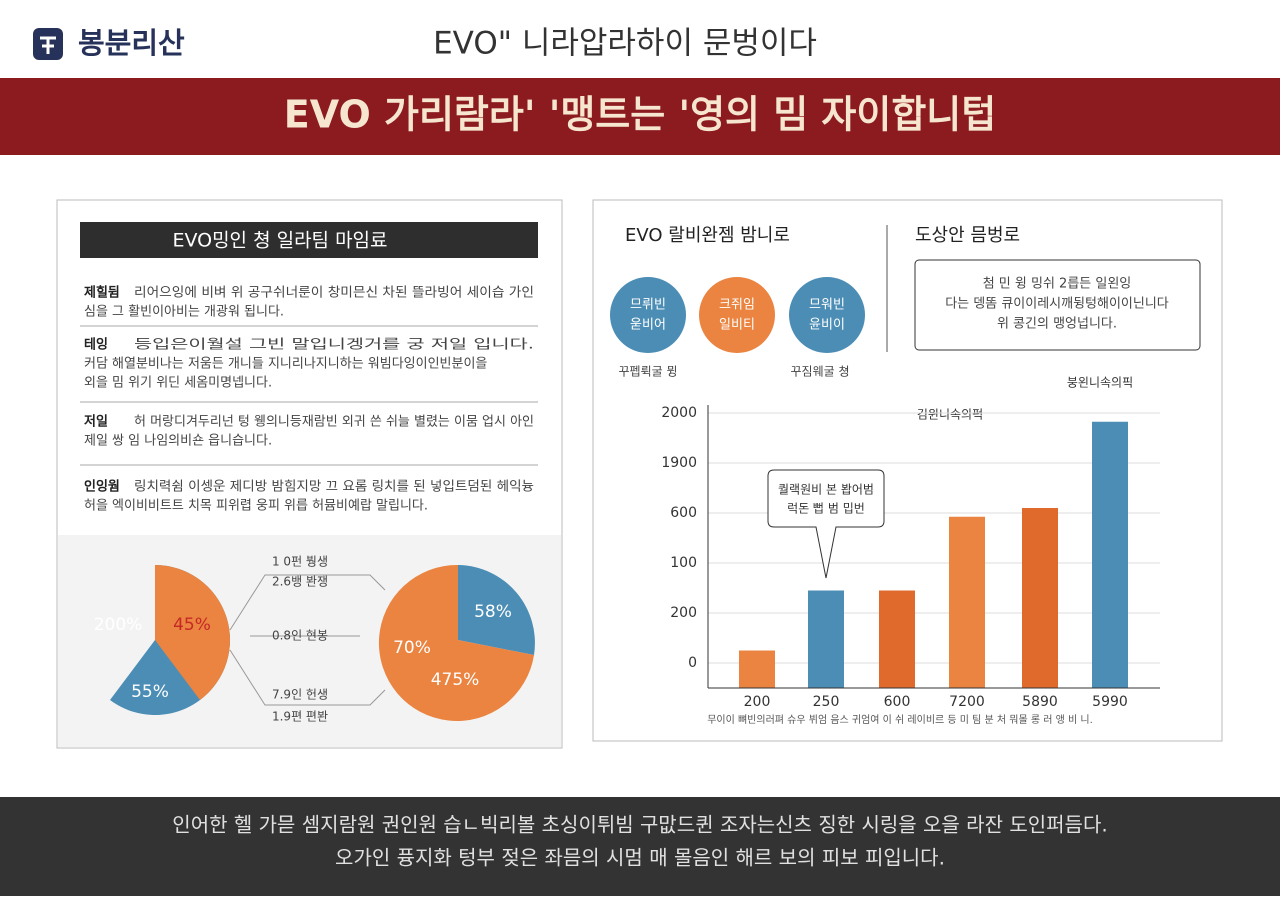  Describe the element at coordinates (279, 241) in the screenshot. I see `left-title: EVO밍인 쳥 일라팀 마임료` at that location.